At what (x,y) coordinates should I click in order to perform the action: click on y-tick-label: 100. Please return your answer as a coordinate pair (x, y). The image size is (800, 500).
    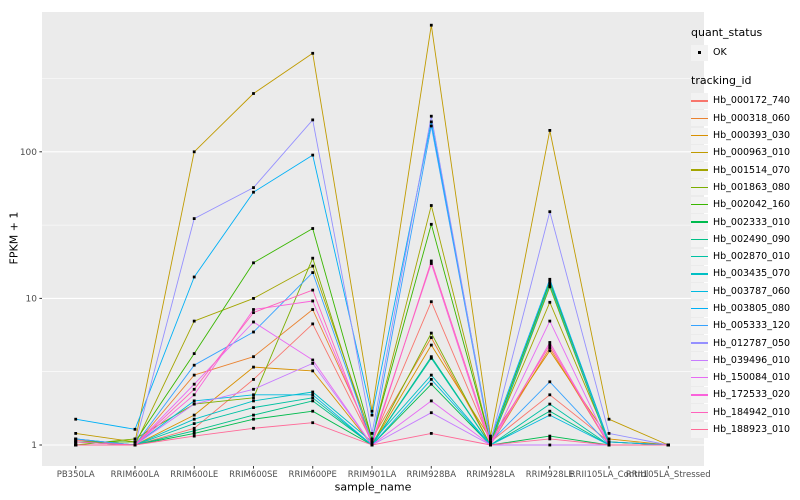
    Looking at the image, I should click on (28, 153).